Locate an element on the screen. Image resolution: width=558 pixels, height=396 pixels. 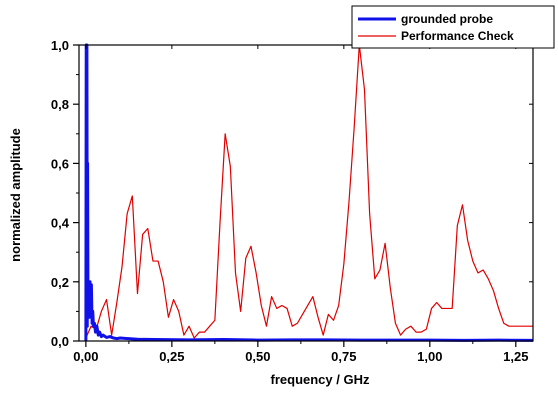
x-tick-label: 0,25 is located at coordinates (171, 356).